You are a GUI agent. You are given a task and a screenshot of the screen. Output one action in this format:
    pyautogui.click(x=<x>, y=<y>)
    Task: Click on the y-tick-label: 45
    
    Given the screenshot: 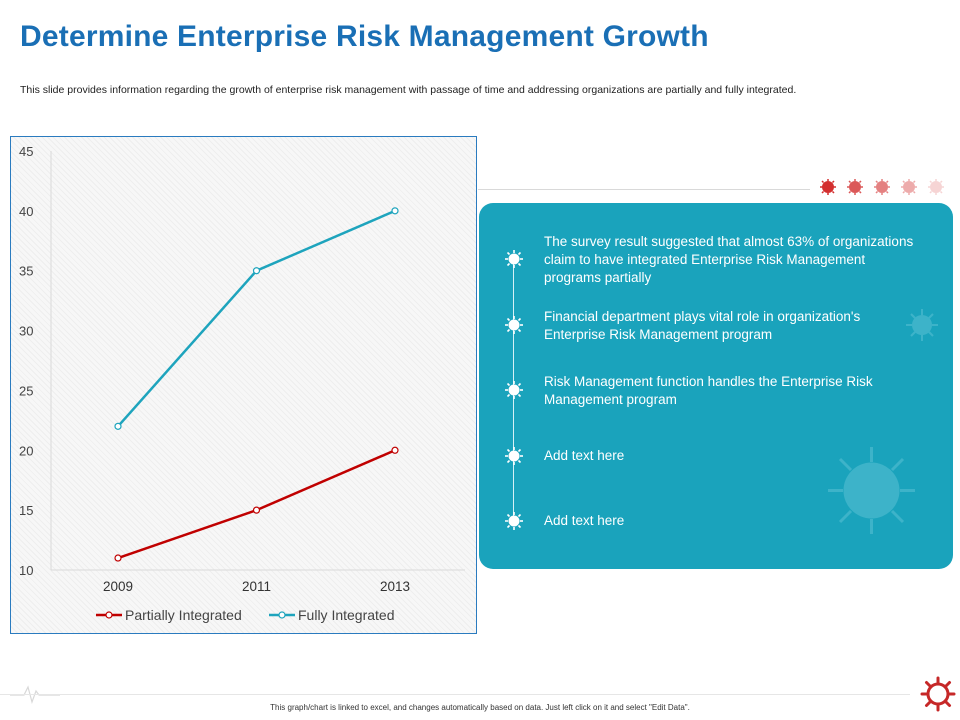 What is the action you would take?
    pyautogui.click(x=26, y=151)
    